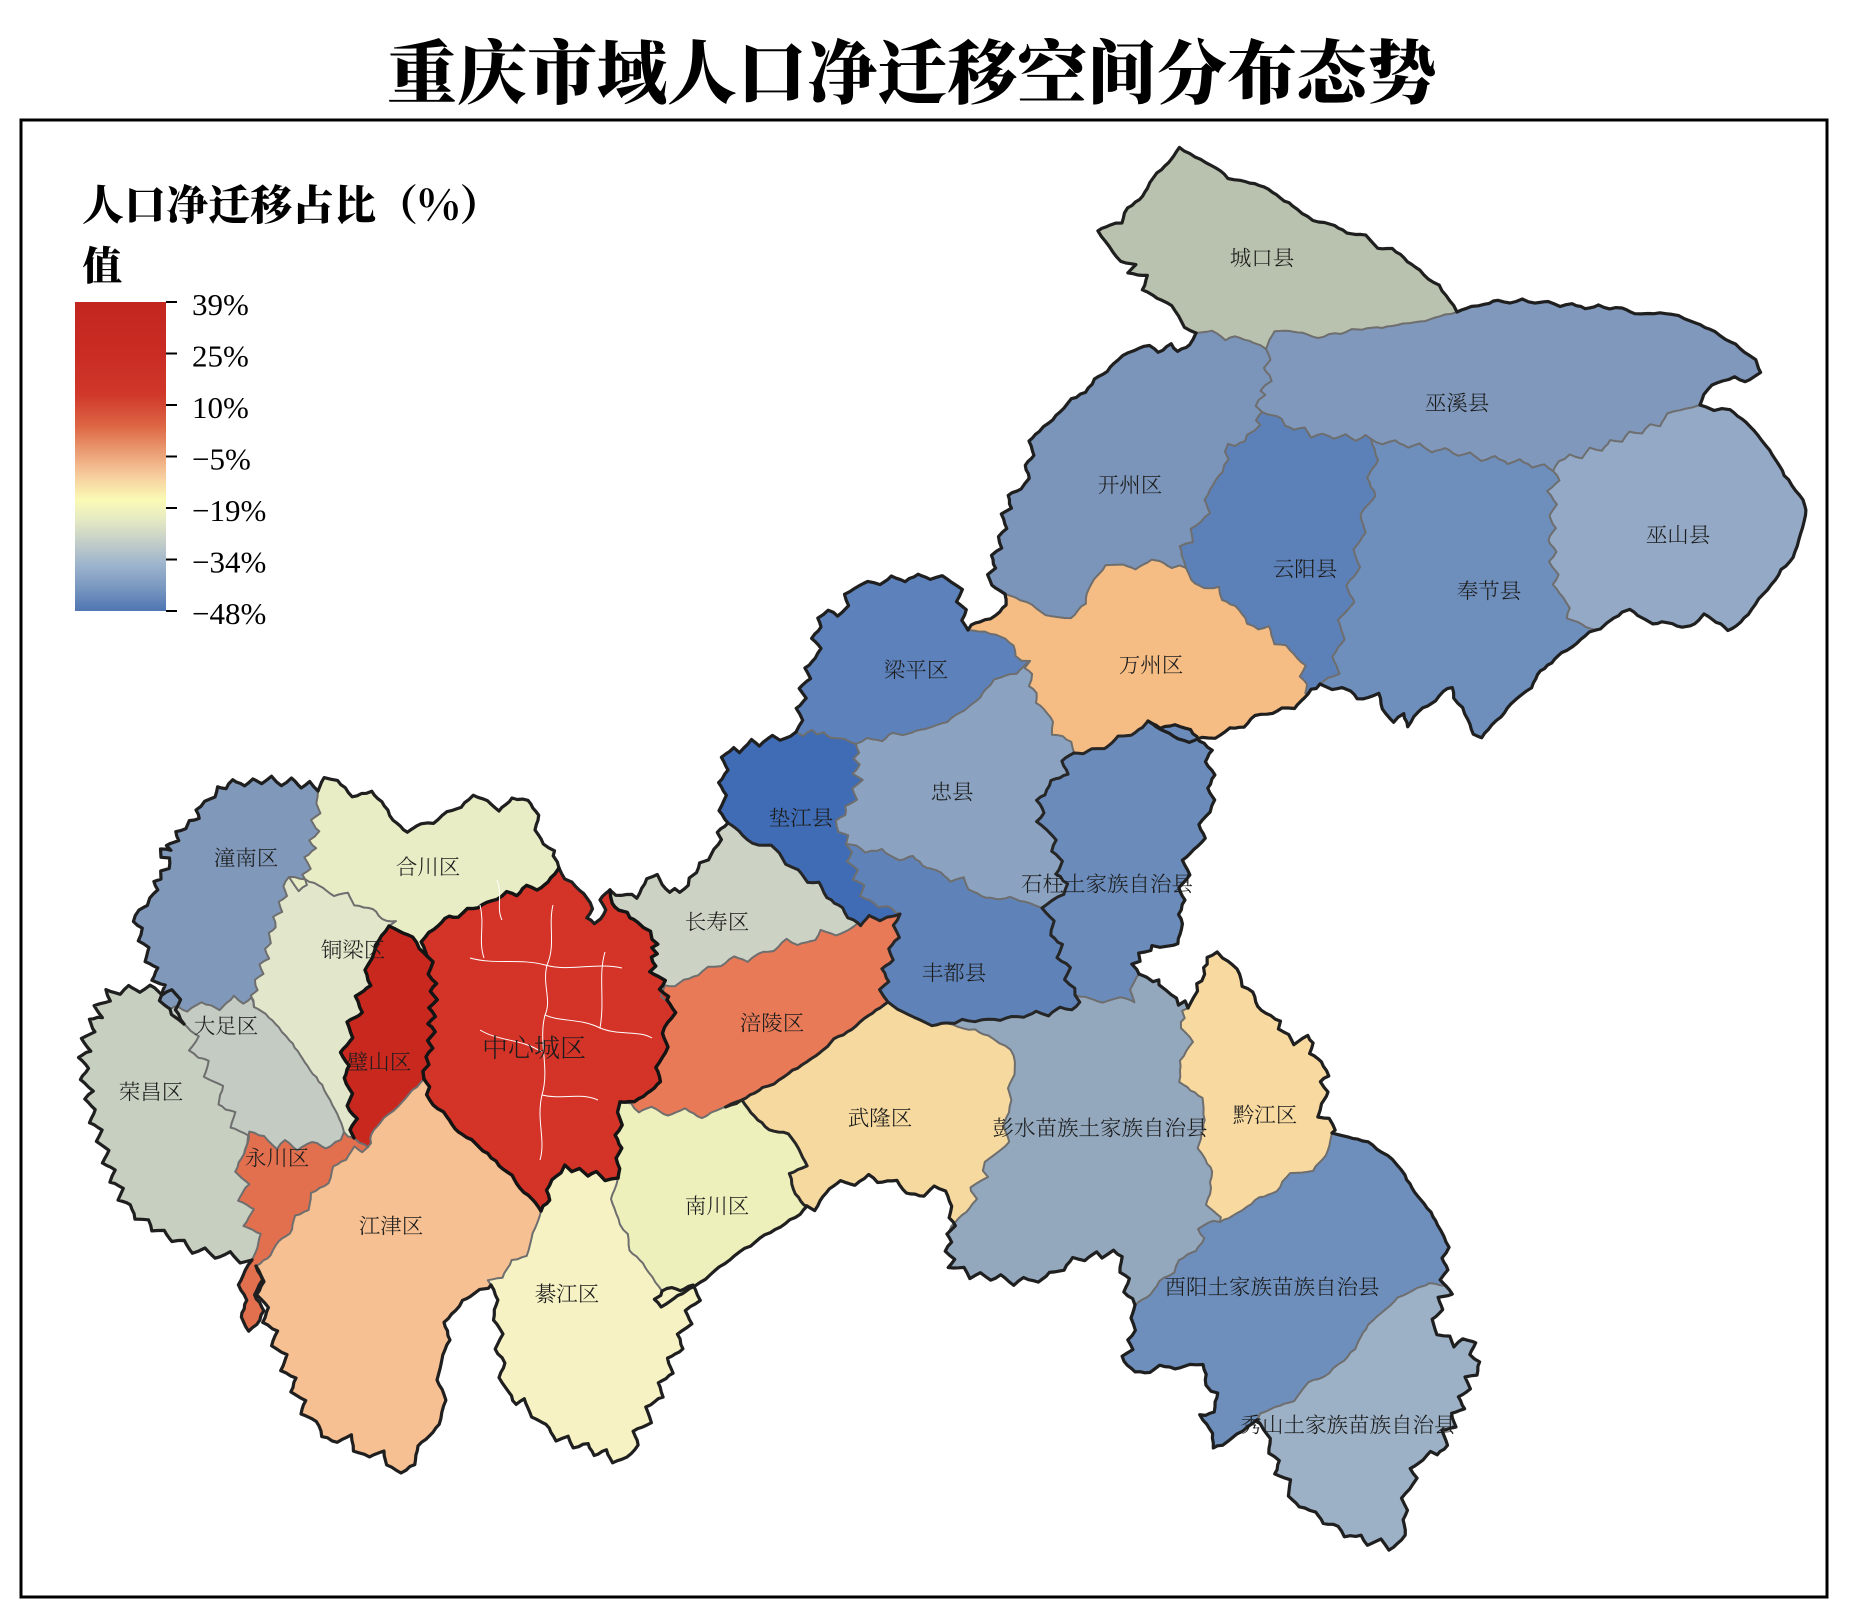 The width and height of the screenshot is (1852, 1621). I want to click on svg-text: −48%, so click(229, 613).